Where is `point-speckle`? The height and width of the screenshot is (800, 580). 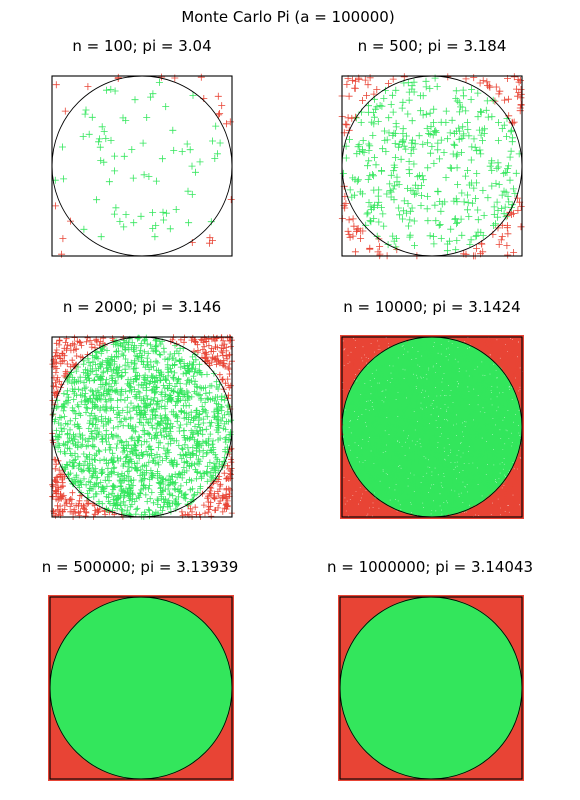 point-speckle is located at coordinates (432, 426).